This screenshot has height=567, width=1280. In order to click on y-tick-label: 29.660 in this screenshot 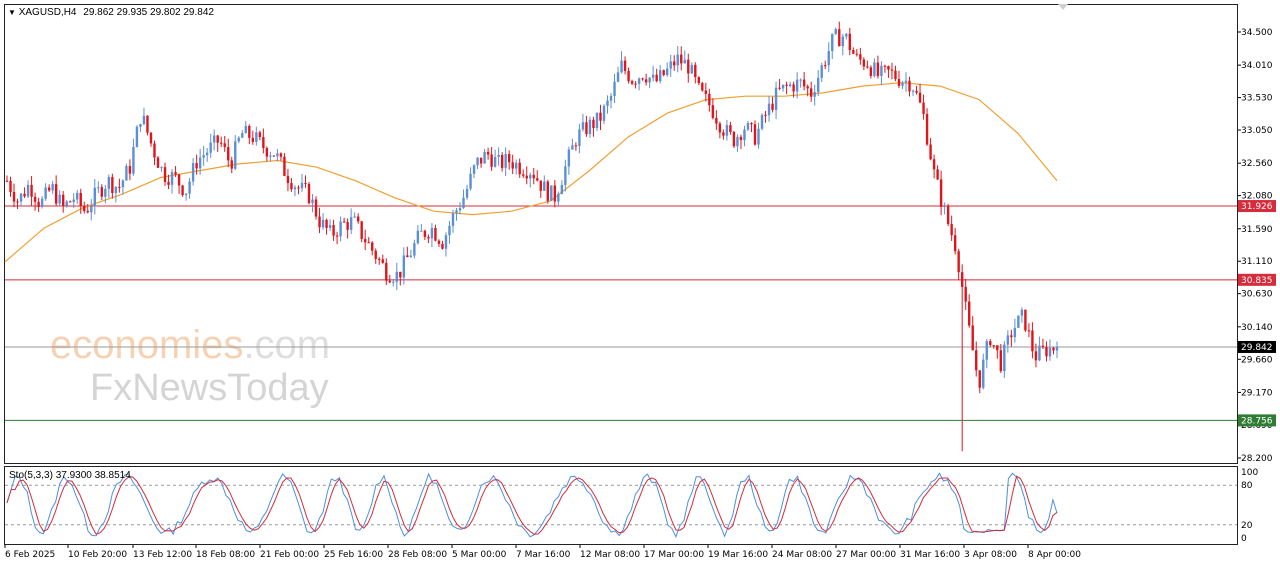, I will do `click(1257, 360)`.